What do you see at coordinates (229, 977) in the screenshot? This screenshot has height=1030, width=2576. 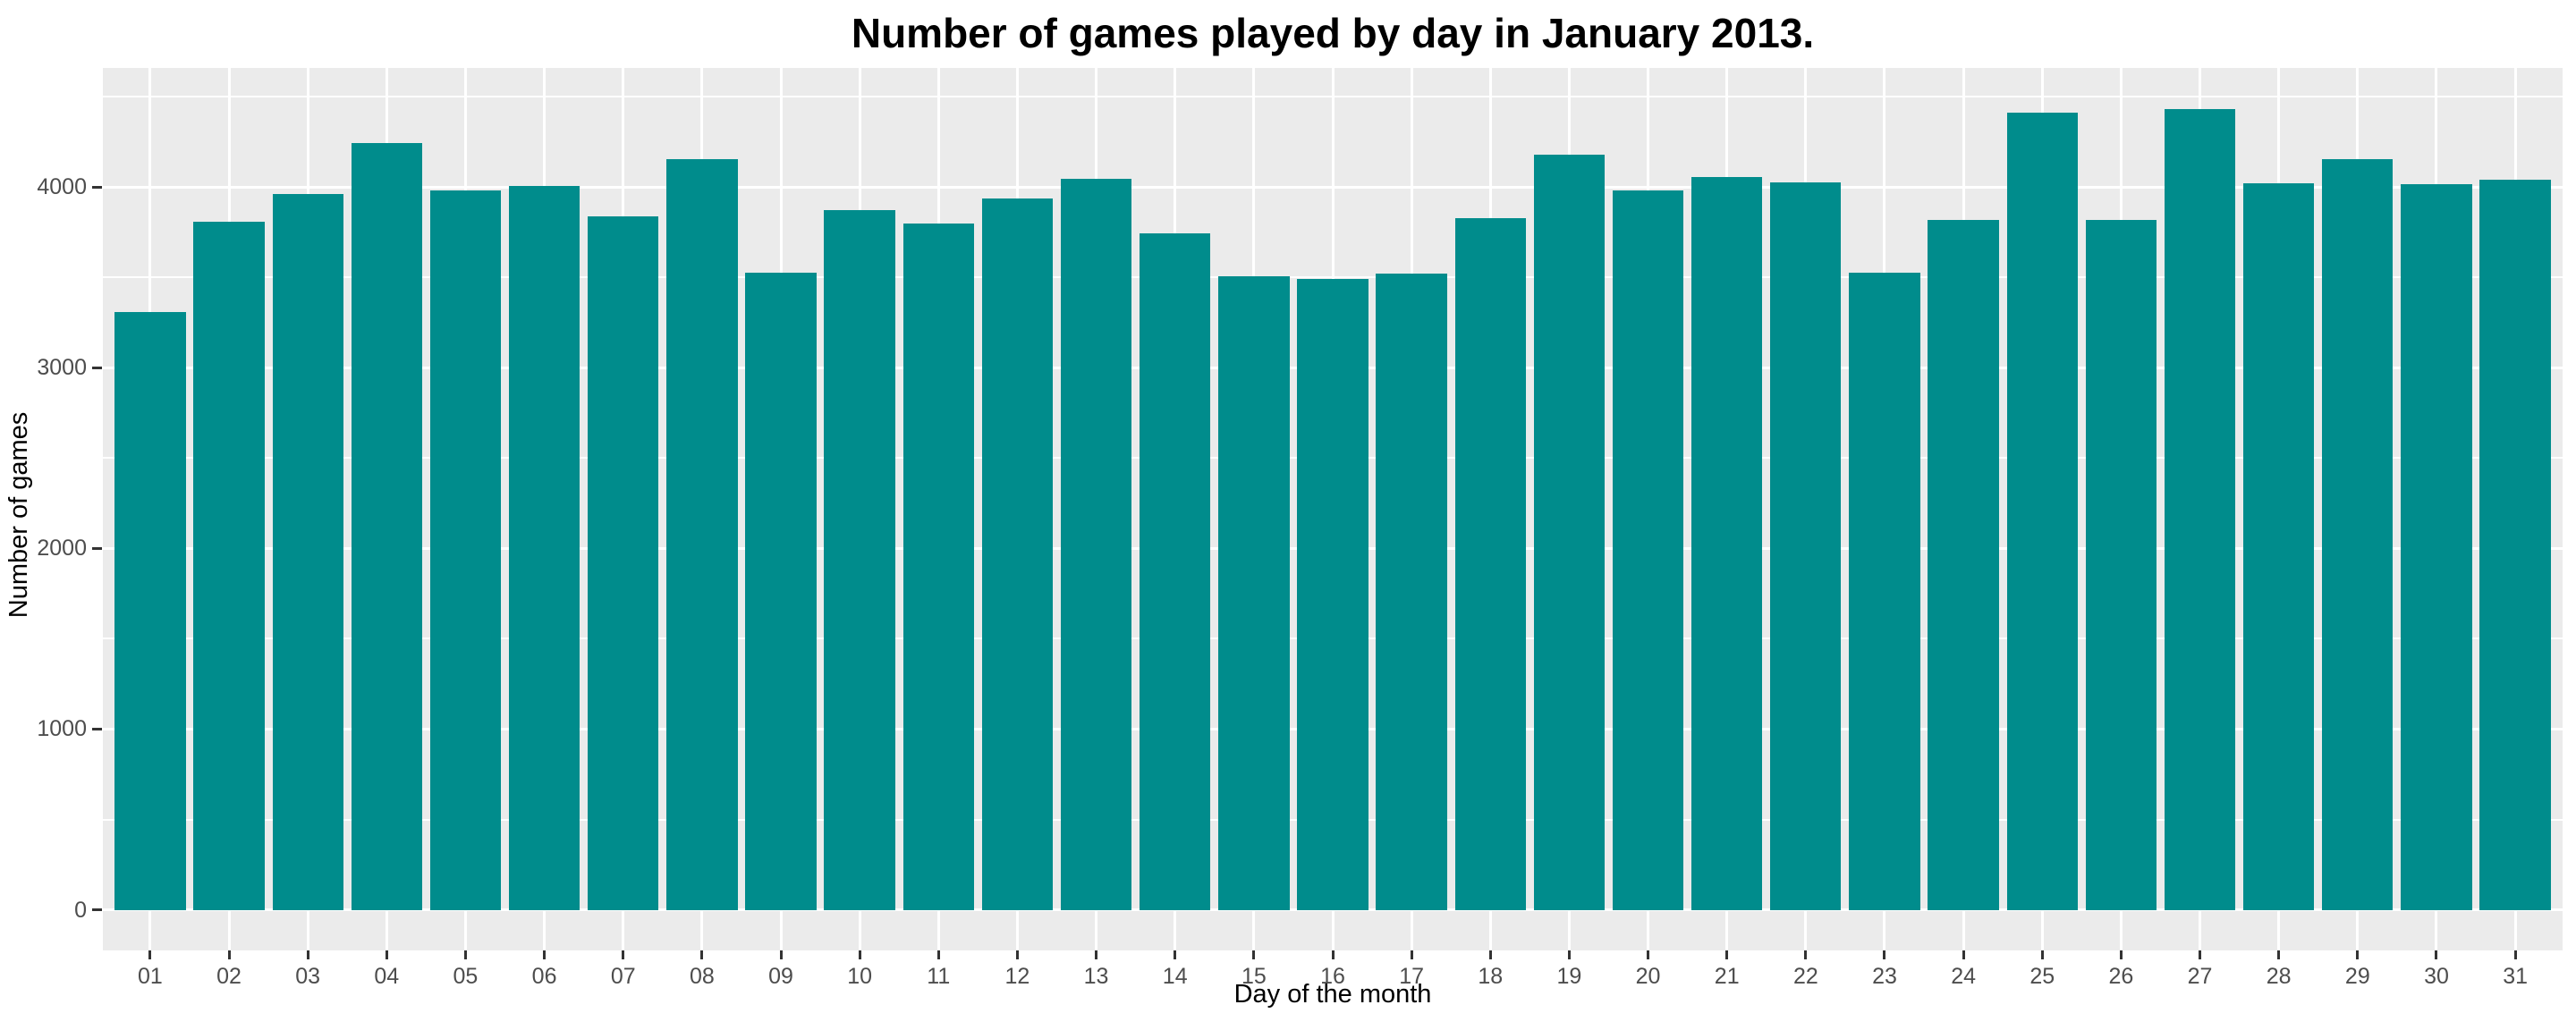 I see `x-tick-label-02: 02` at bounding box center [229, 977].